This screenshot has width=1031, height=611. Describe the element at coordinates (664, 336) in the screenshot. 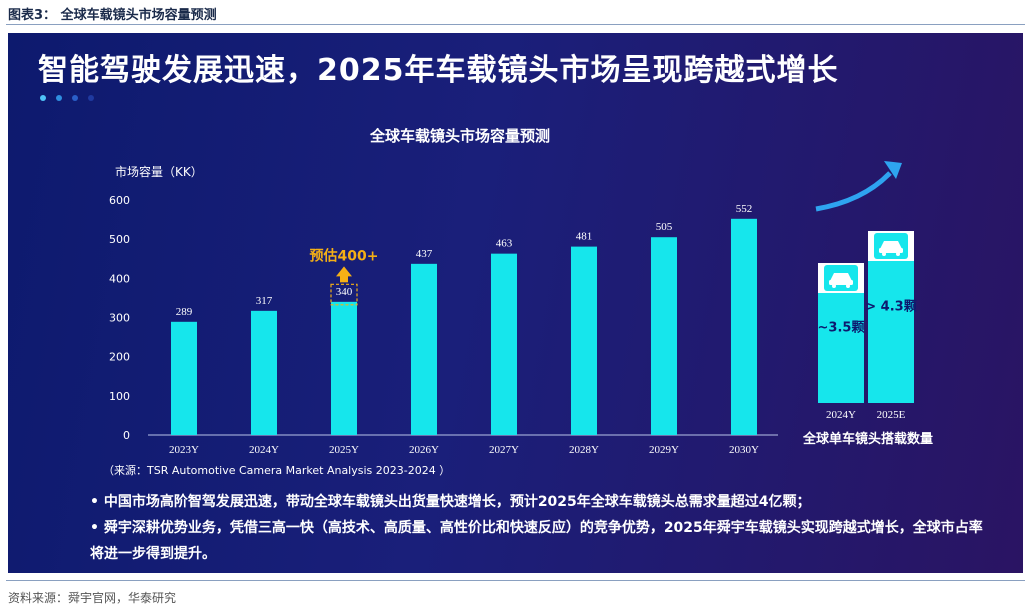

I see `bar-2029Y` at that location.